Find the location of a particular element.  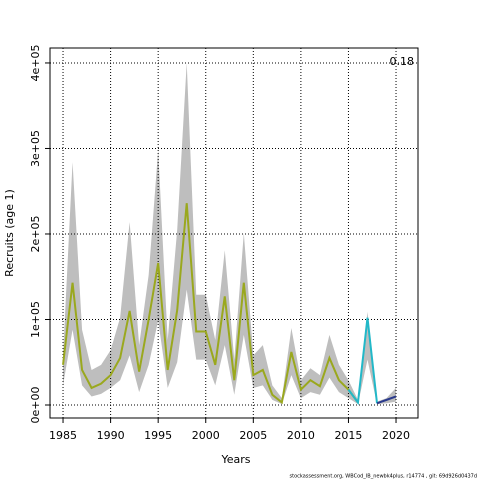

annotation: 0.18 is located at coordinates (402, 61).